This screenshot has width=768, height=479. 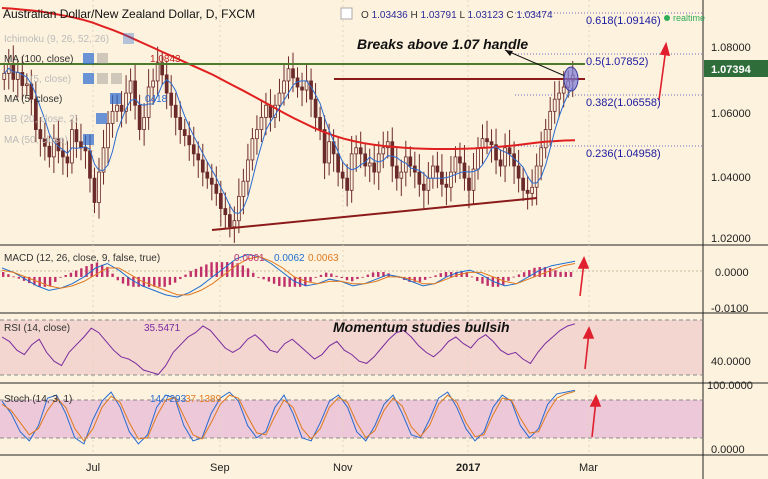 What do you see at coordinates (116, 78) in the screenshot?
I see `ema-remove-icon` at bounding box center [116, 78].